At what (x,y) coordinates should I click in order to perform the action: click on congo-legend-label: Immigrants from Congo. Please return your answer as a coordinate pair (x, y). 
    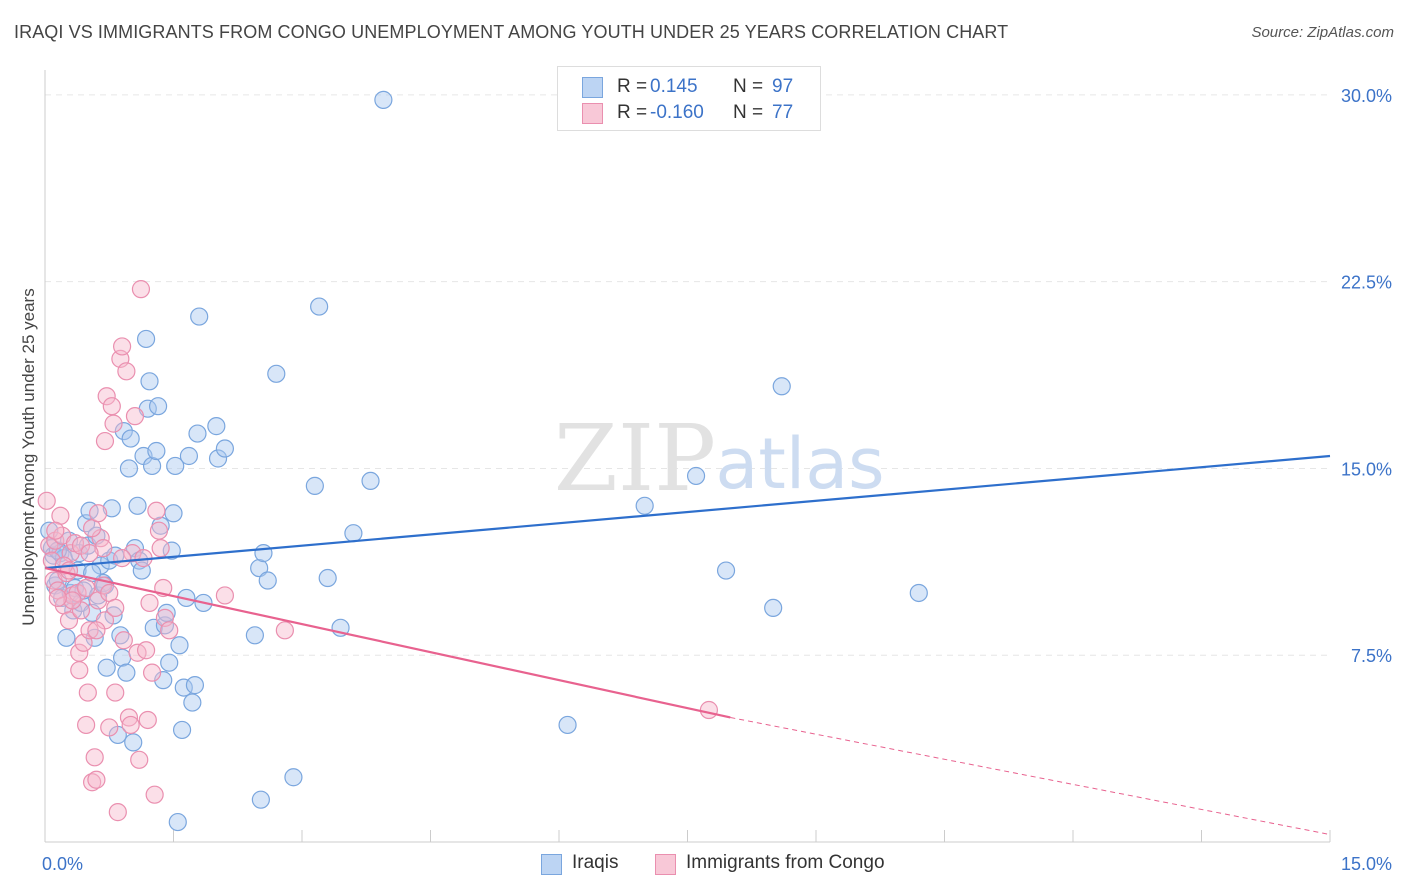
    Looking at the image, I should click on (785, 862).